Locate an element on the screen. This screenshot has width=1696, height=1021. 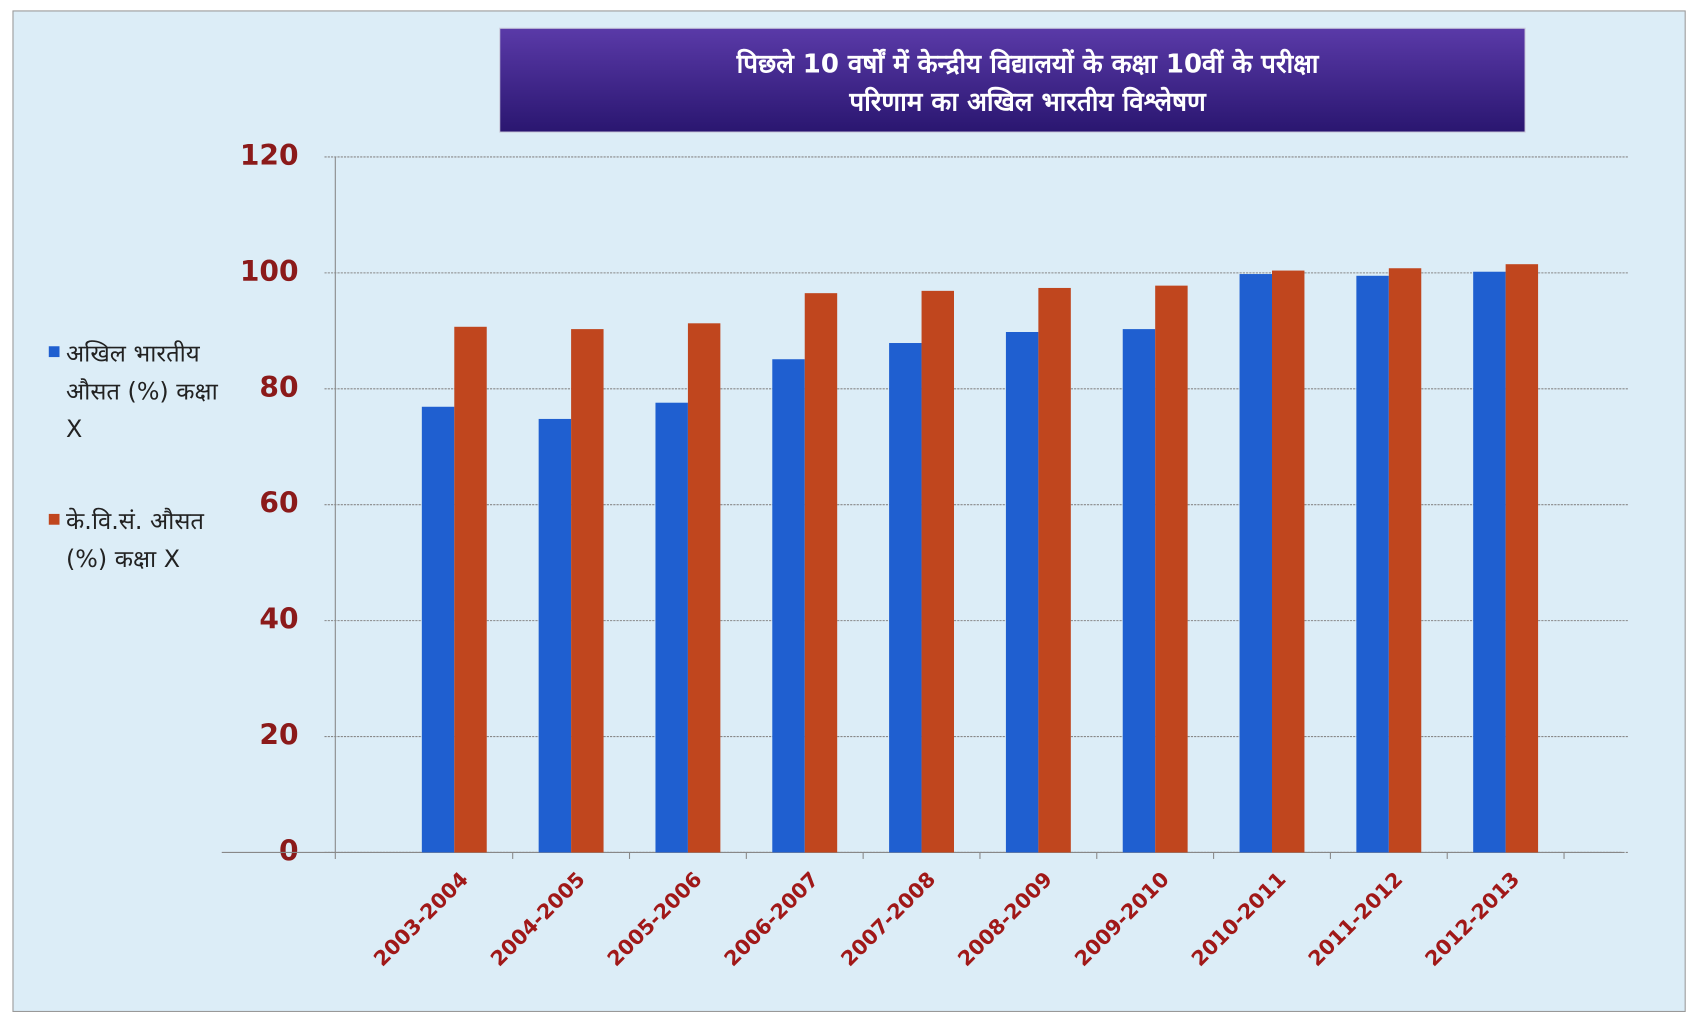
y-tick-label: 20 is located at coordinates (278, 735).